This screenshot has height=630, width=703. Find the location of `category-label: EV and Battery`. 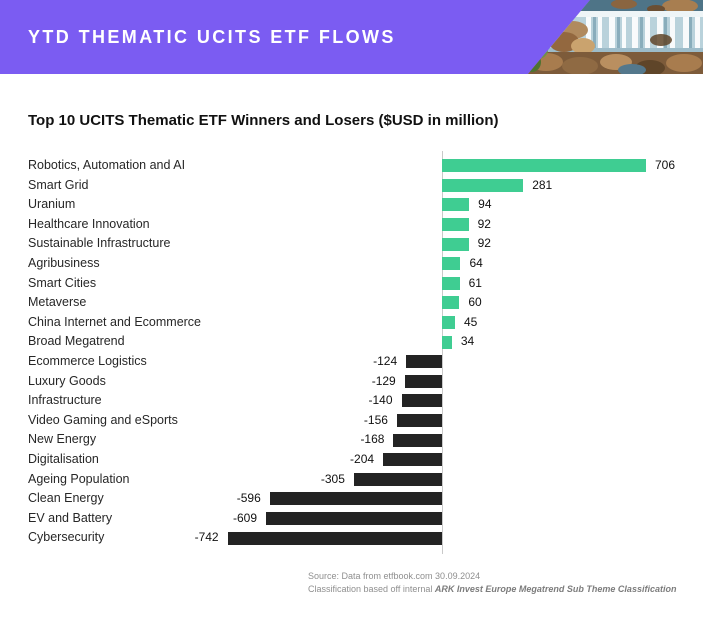

category-label: EV and Battery is located at coordinates (70, 517).